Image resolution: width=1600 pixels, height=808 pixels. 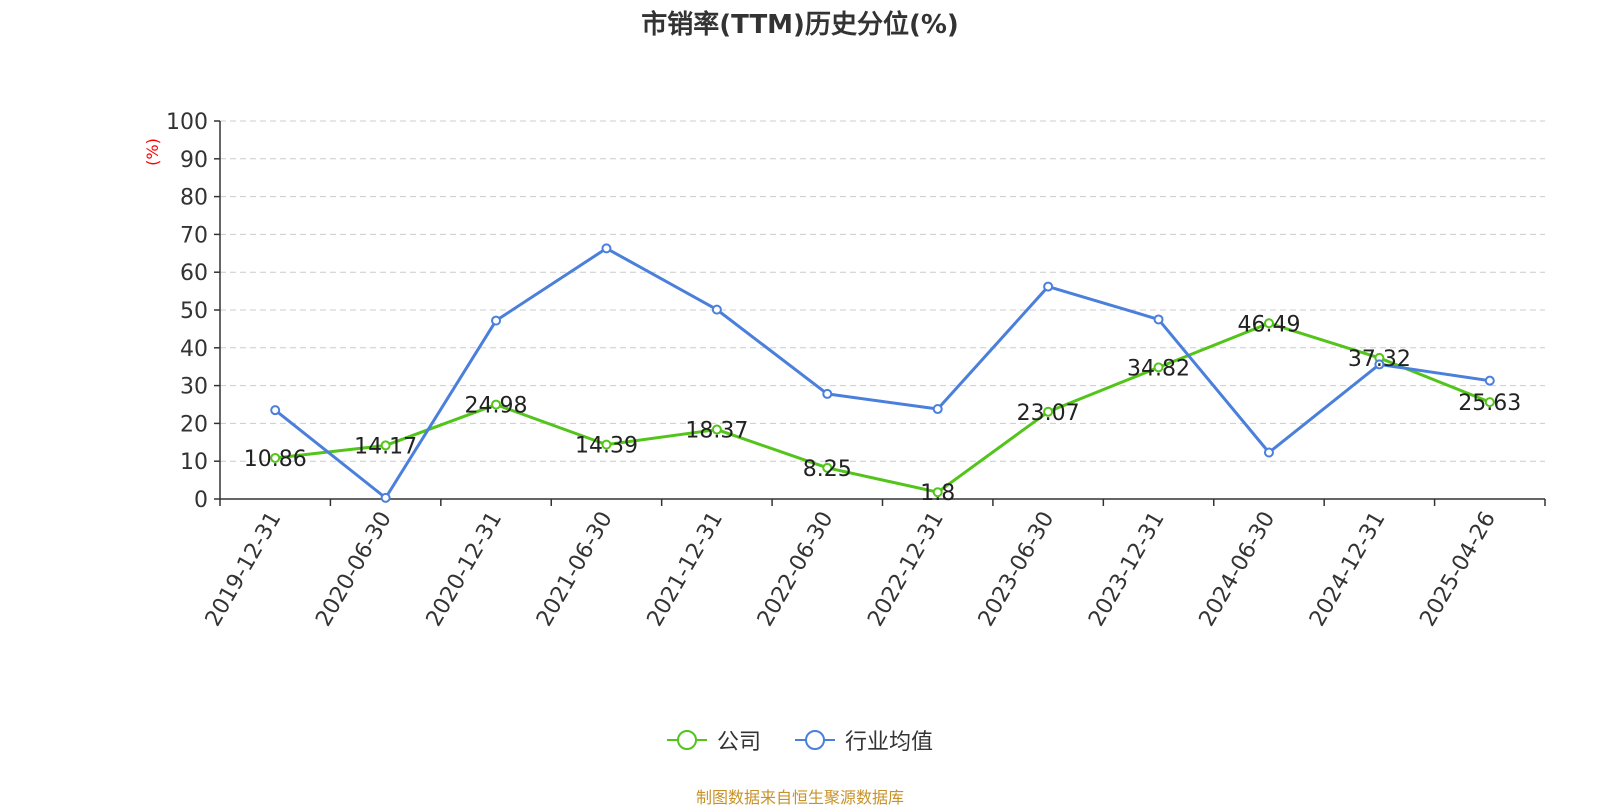 I want to click on x-tick-label: 2020-12-31, so click(x=465, y=568).